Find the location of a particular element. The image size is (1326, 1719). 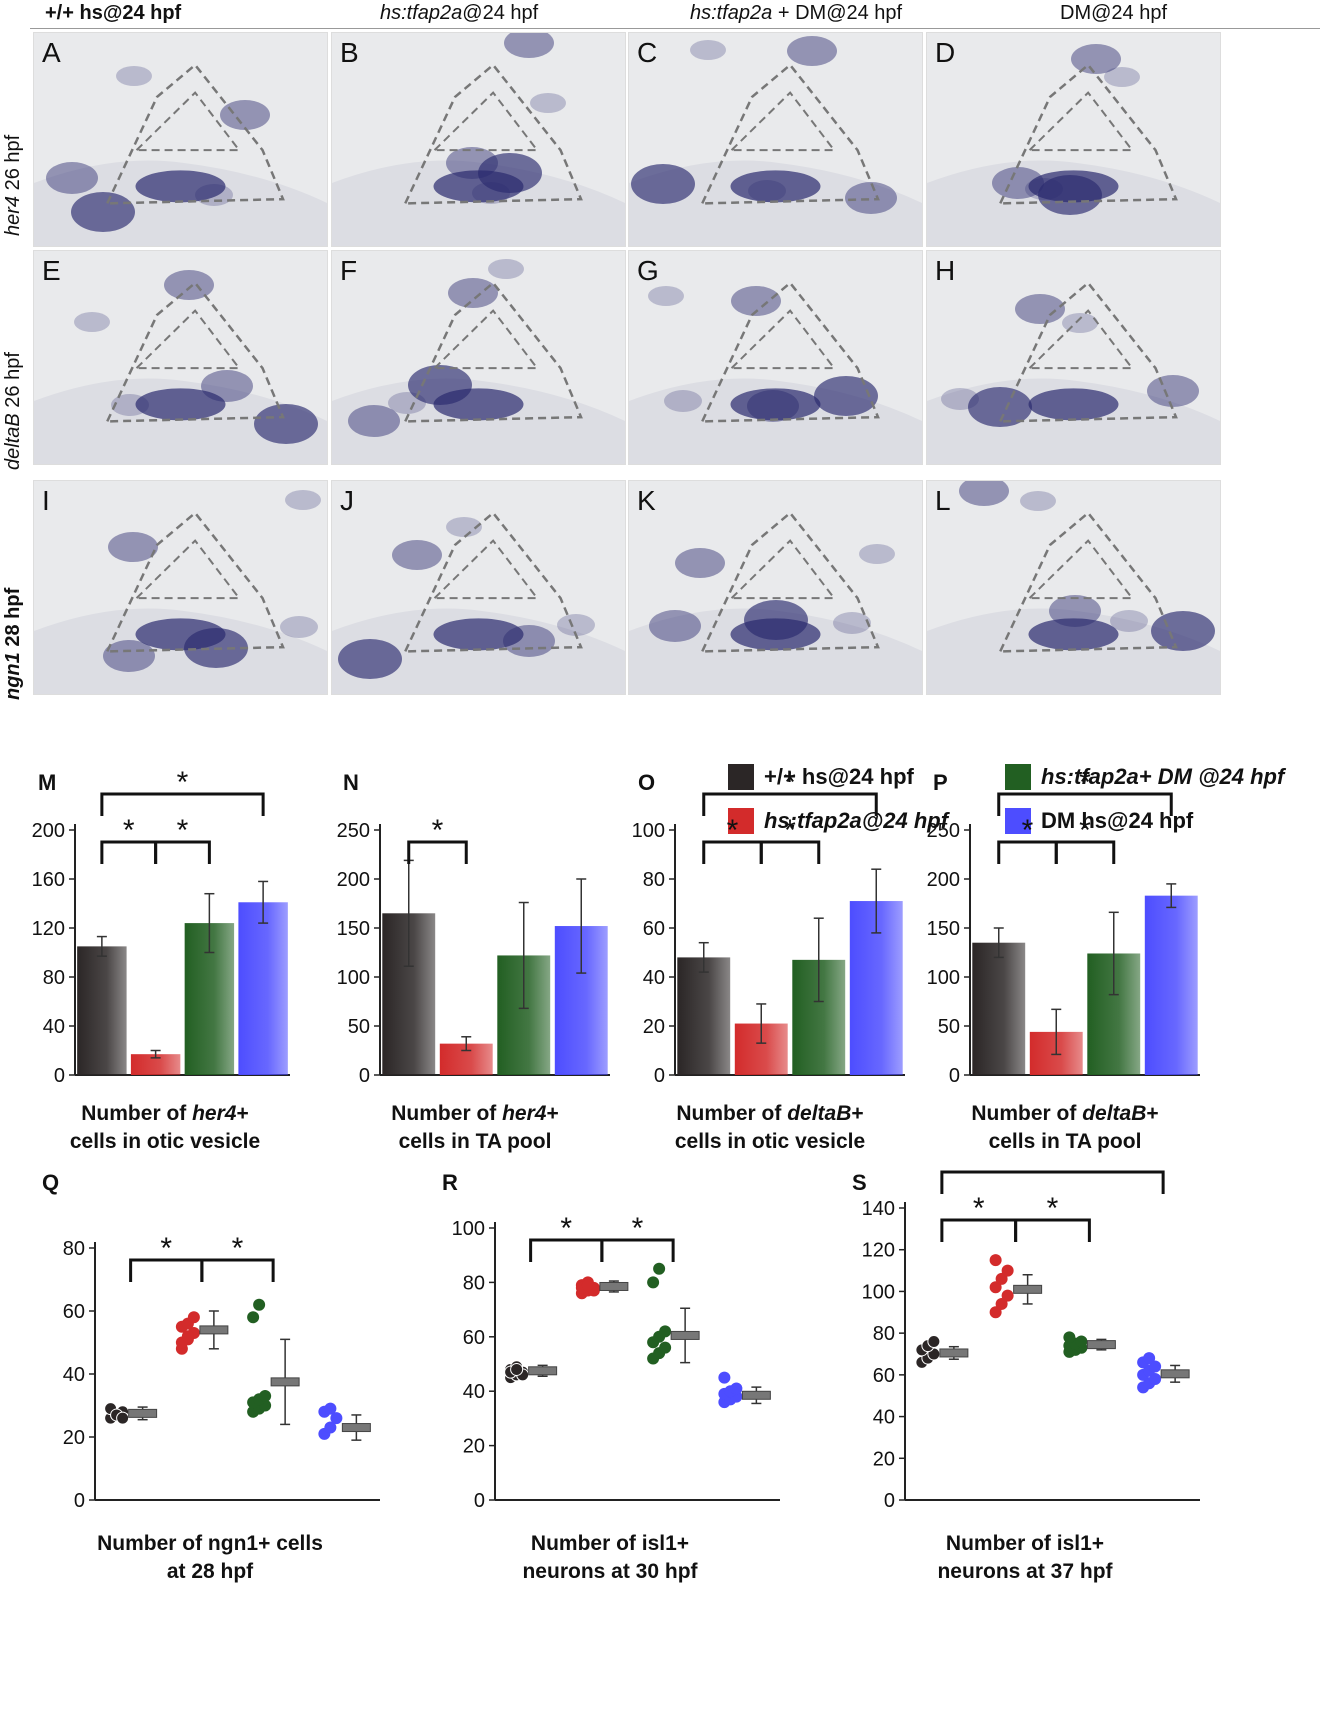

header-text-part: hs:tfap2a is located at coordinates (731, 13).